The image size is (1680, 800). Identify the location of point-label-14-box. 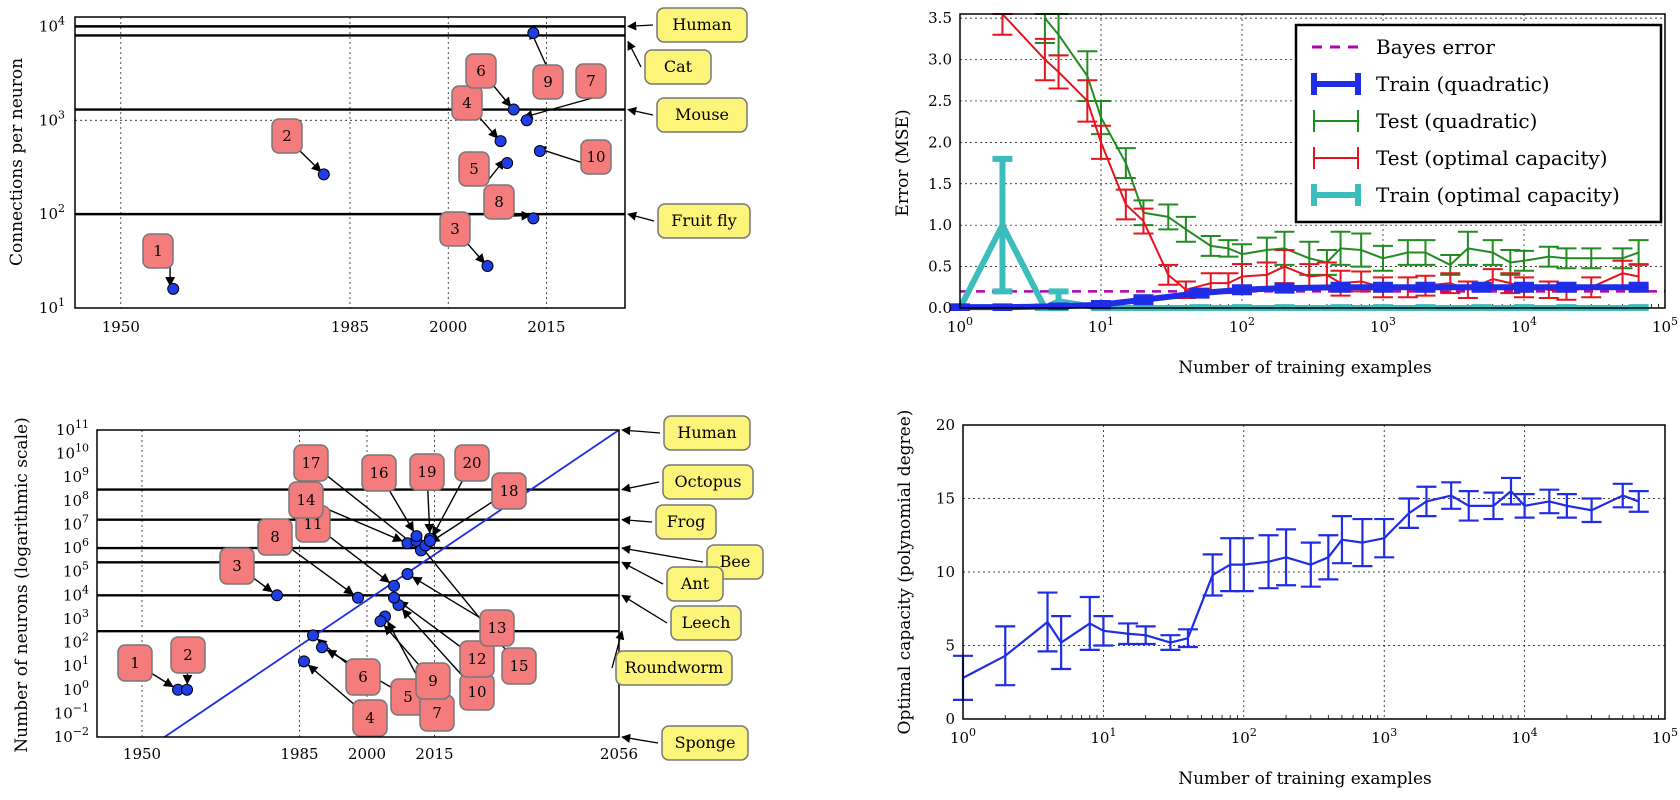
(306, 500).